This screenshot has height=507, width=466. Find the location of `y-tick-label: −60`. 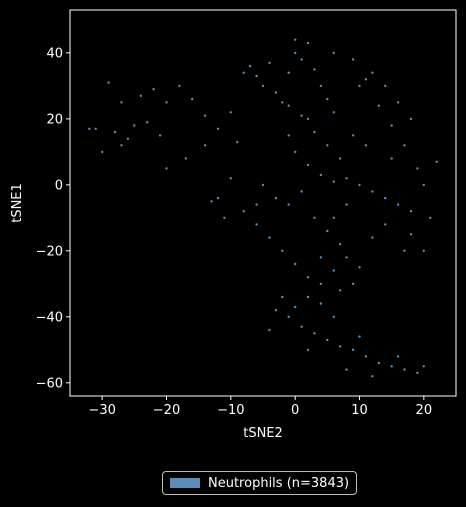

y-tick-label: −60 is located at coordinates (49, 383).